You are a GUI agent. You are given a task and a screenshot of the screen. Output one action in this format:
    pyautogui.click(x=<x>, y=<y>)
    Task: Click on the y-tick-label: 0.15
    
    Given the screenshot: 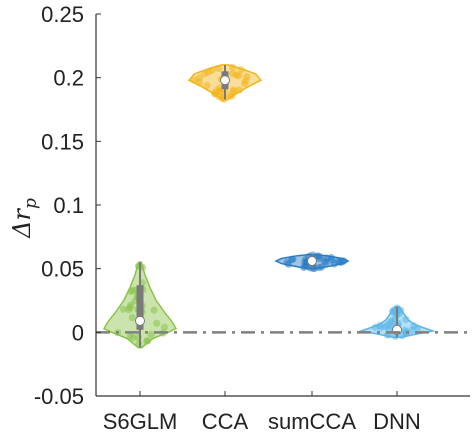 What is the action you would take?
    pyautogui.click(x=62, y=141)
    